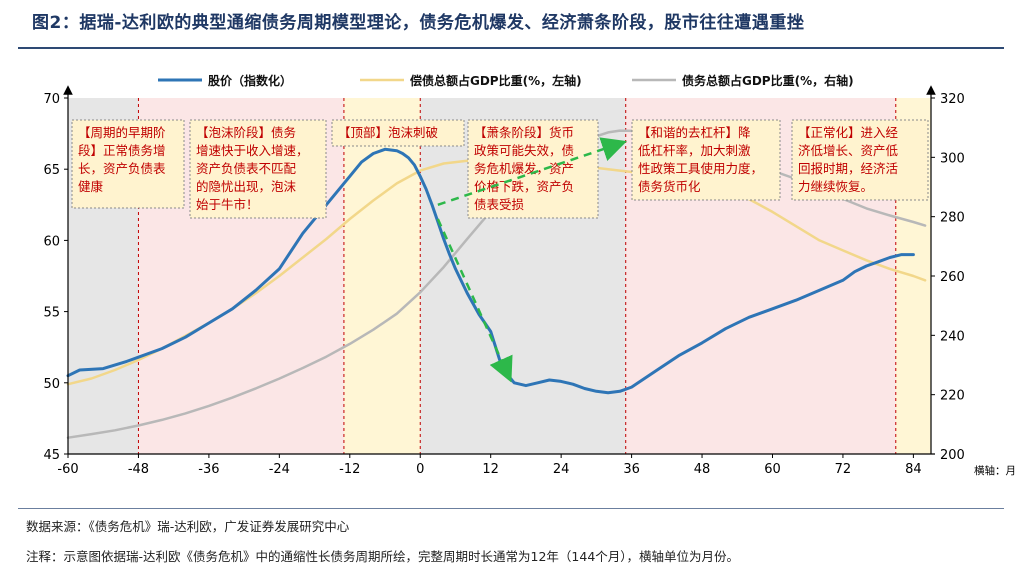 This screenshot has width=1024, height=585. I want to click on annotation-text-0: 健康, so click(91, 186).